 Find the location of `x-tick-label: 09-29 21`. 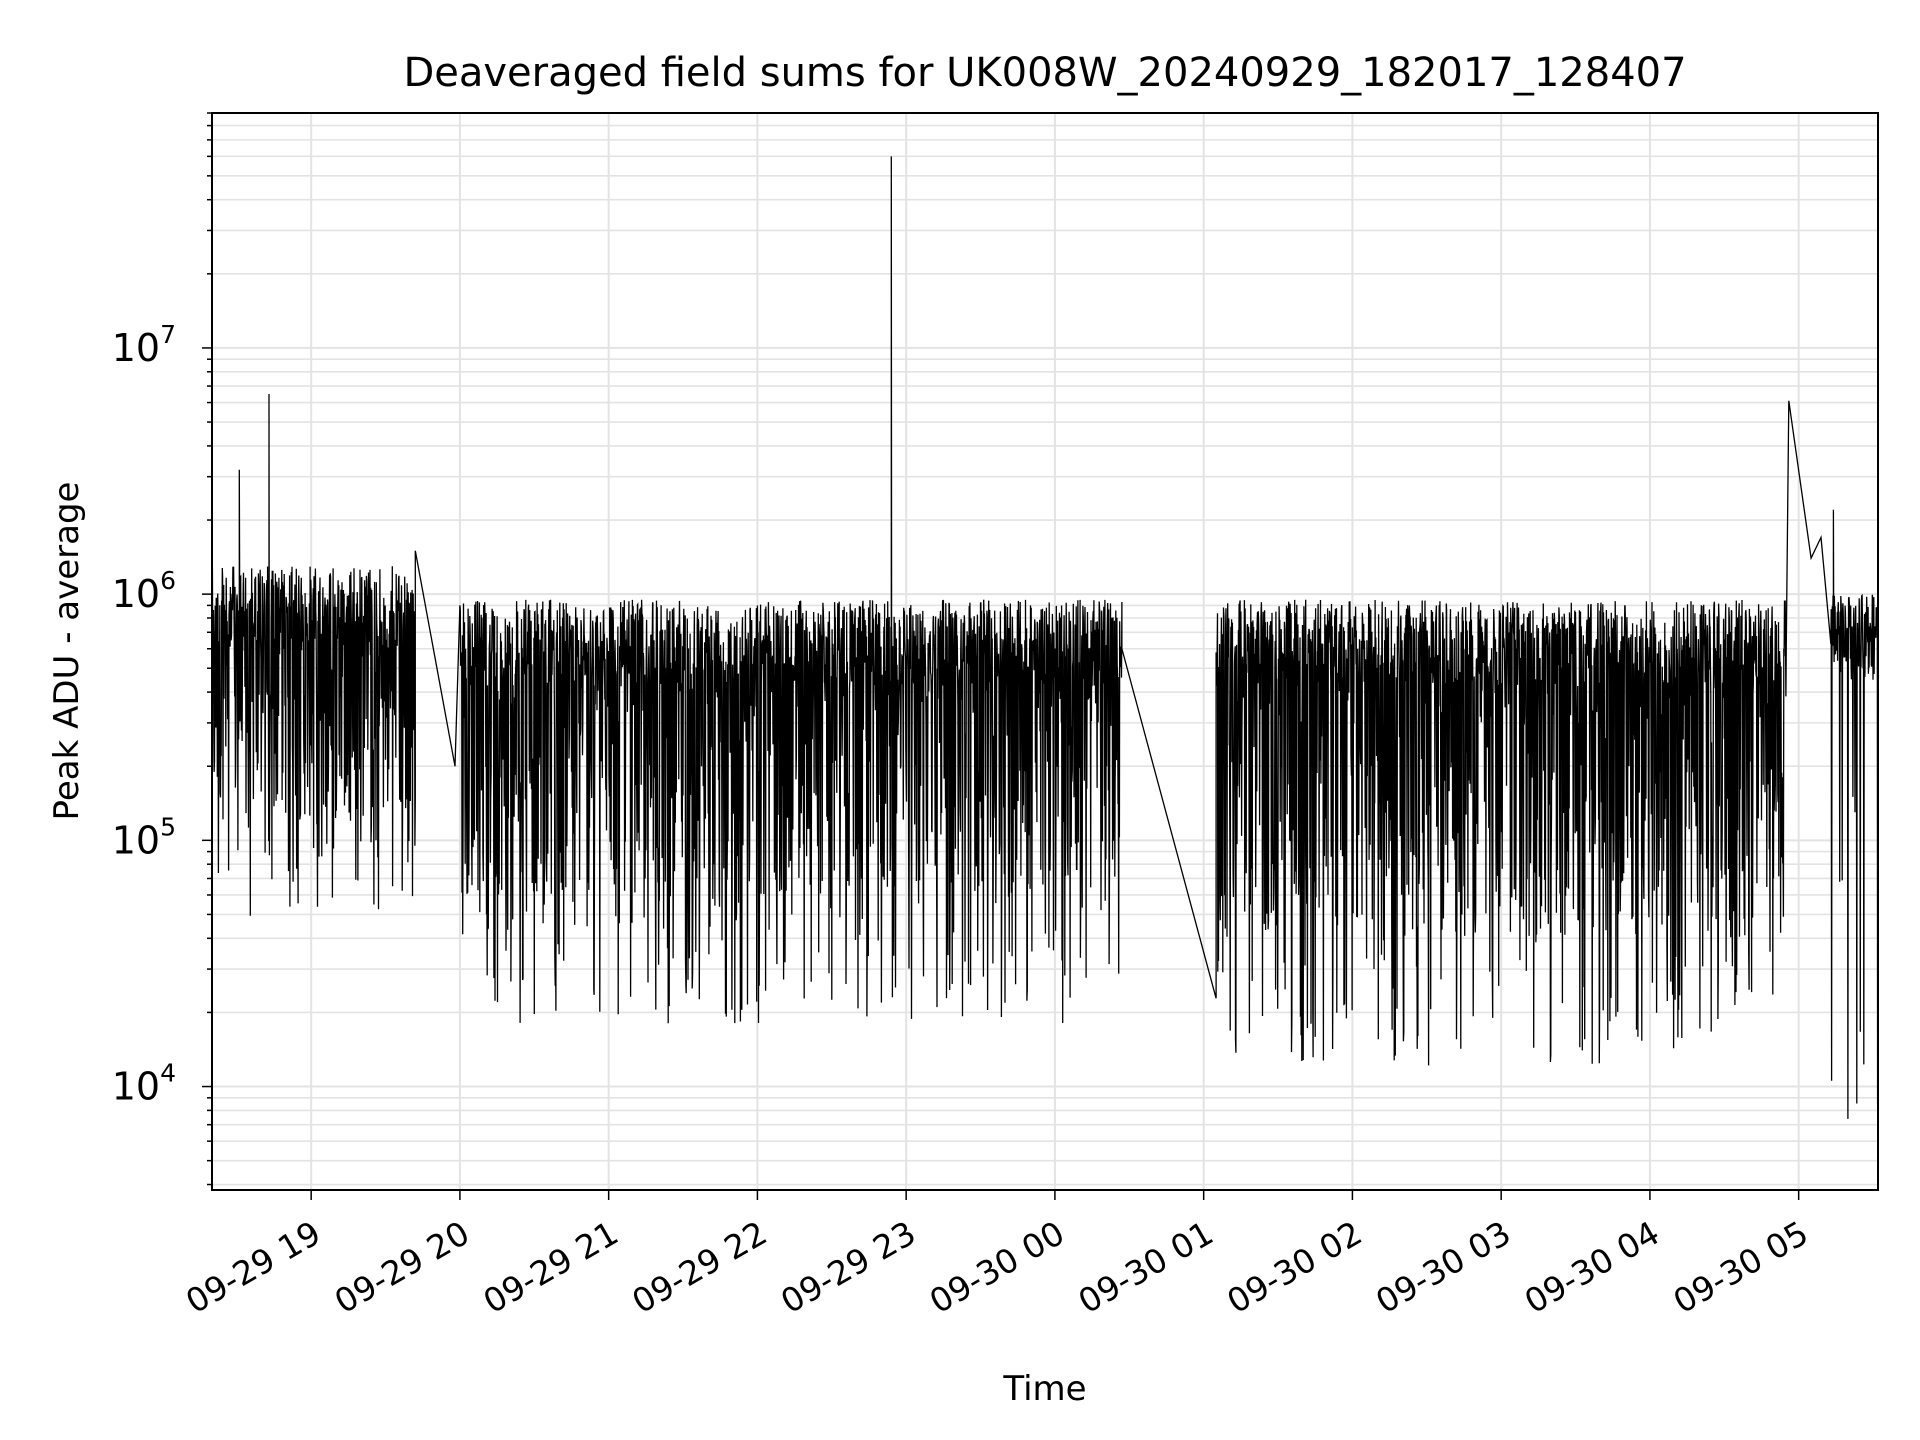

x-tick-label: 09-29 21 is located at coordinates (551, 1267).